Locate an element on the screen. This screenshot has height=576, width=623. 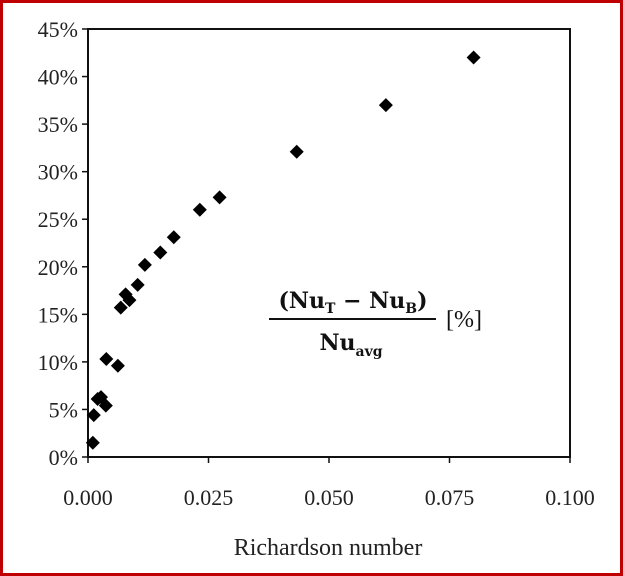
y-tick-label: 25% is located at coordinates (58, 219).